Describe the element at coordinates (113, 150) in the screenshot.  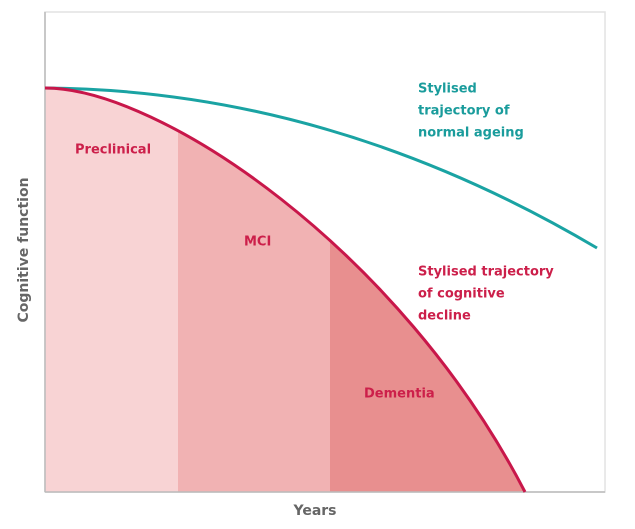
I see `stage-label: Preclinical` at that location.